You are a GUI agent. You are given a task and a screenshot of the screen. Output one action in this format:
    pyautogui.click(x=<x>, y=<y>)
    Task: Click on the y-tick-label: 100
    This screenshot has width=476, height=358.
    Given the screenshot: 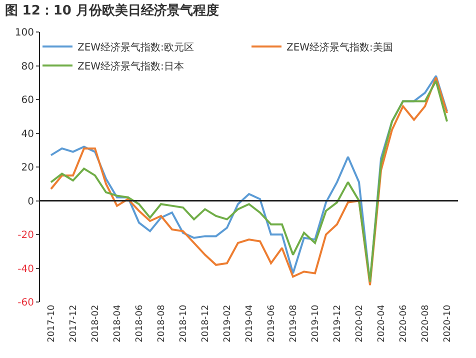 What is the action you would take?
    pyautogui.click(x=24, y=33)
    